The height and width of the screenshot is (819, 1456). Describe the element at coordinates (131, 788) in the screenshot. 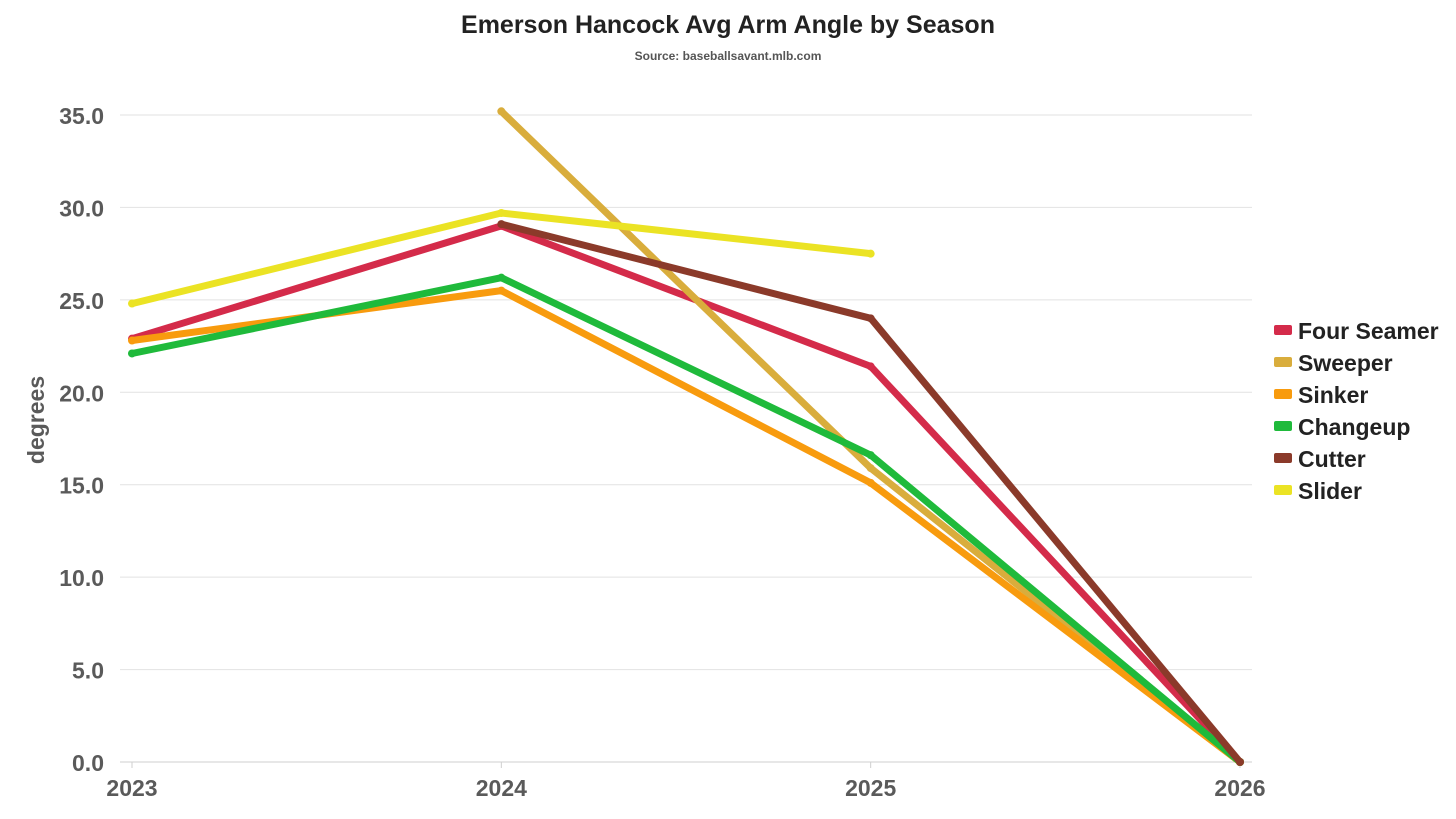

I see `x-tick-label: 2023` at that location.